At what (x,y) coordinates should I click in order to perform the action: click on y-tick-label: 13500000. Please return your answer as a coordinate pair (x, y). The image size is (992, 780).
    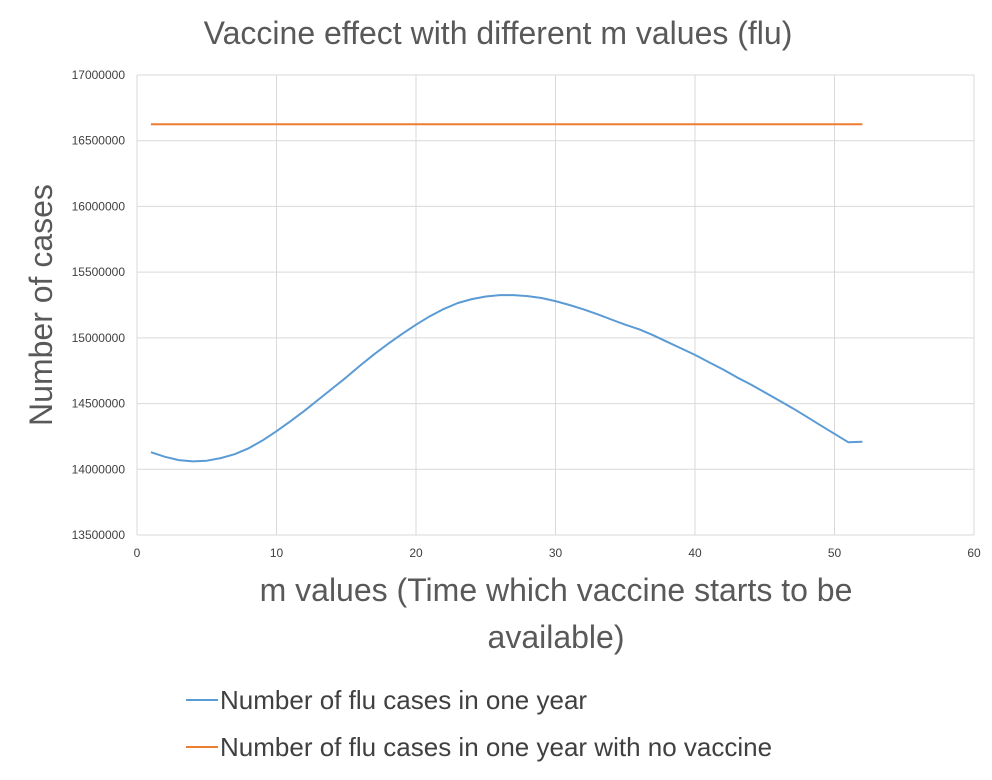
    Looking at the image, I should click on (99, 535).